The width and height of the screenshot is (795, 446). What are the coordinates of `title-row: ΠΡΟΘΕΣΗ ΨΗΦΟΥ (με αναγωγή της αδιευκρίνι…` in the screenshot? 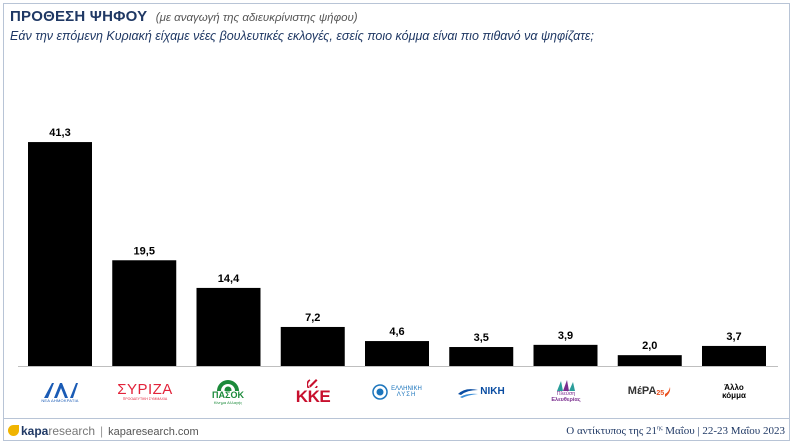 It's located at (184, 17).